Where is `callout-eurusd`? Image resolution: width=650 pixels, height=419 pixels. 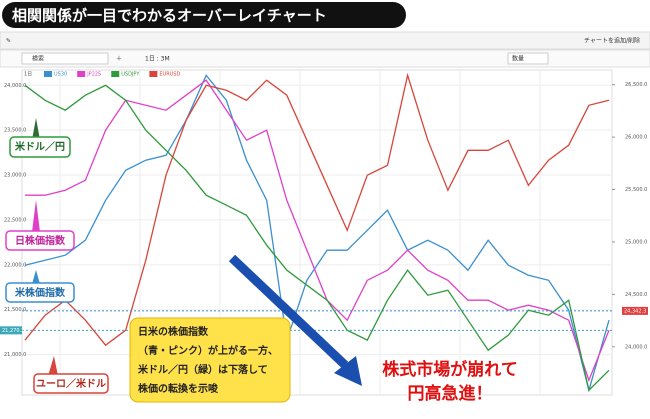
callout-eurusd is located at coordinates (71, 383).